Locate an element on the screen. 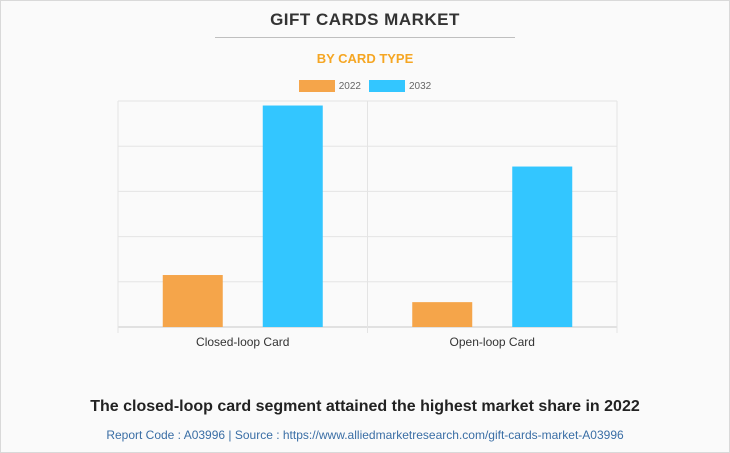  bar-2032-closed-loop is located at coordinates (292, 216).